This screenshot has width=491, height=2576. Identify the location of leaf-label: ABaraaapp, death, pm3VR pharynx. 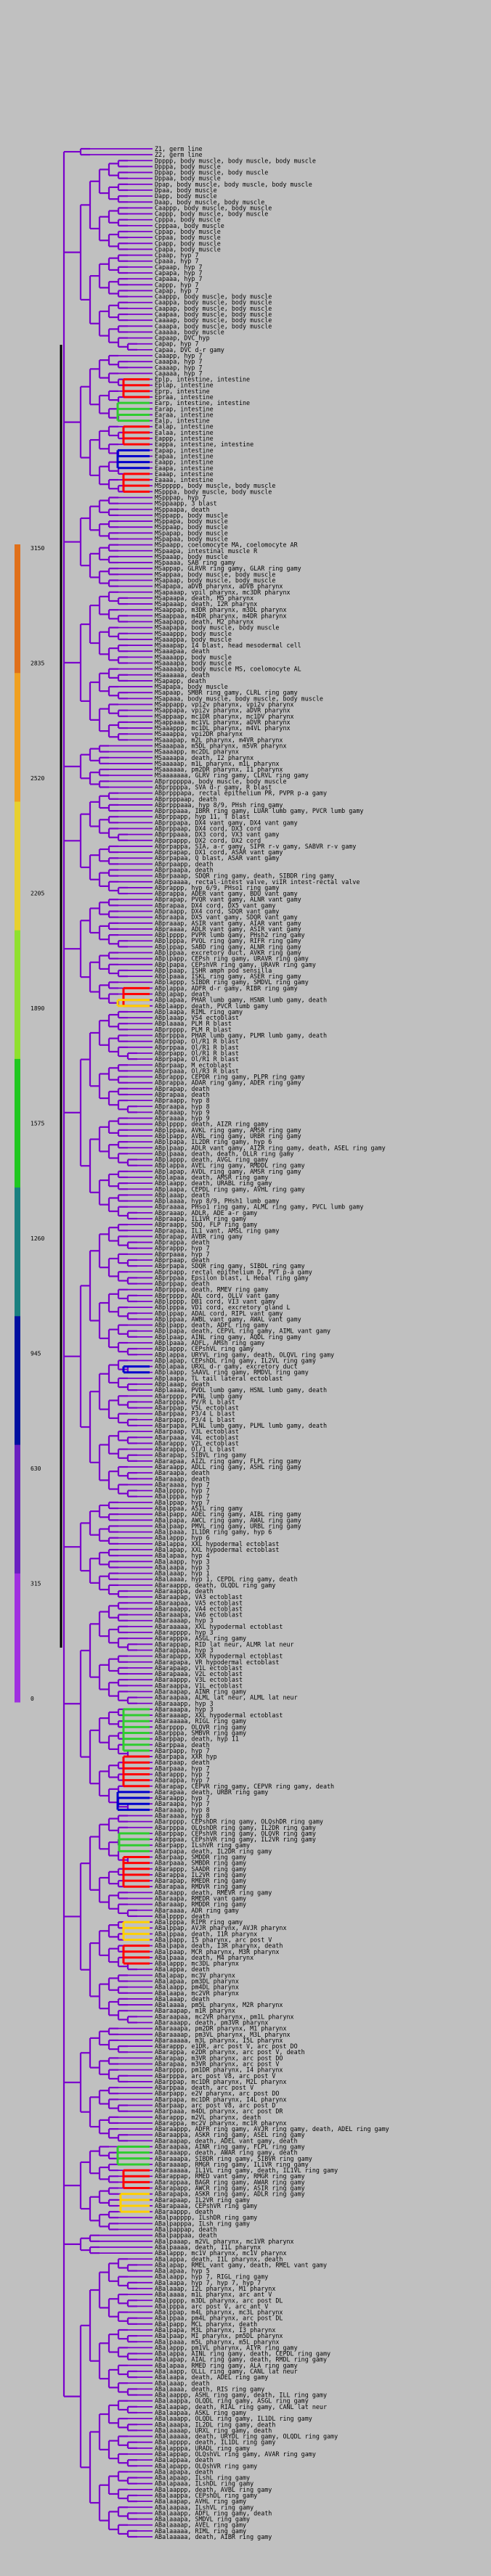
(211, 2023).